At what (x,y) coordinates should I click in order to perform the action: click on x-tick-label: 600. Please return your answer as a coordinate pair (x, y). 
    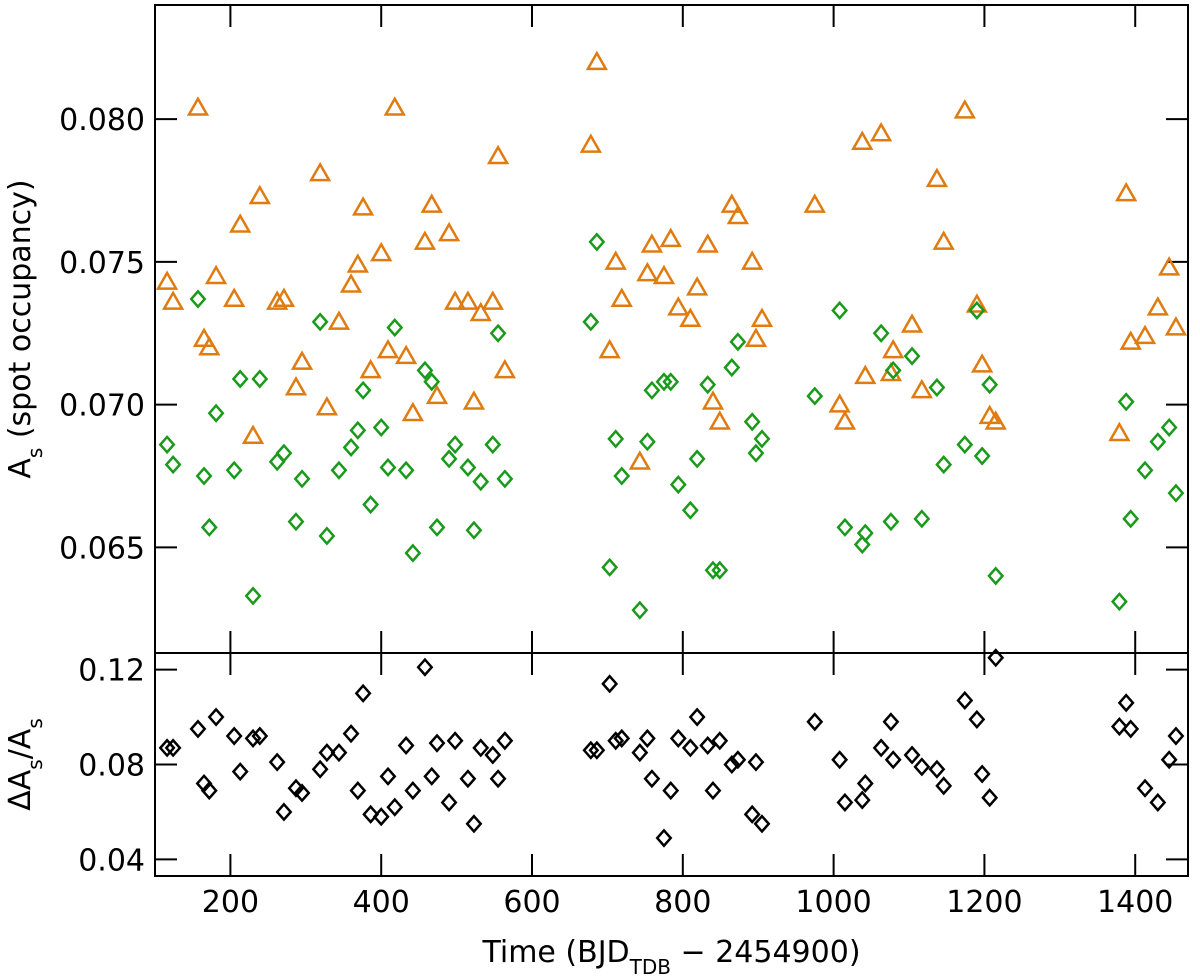
    Looking at the image, I should click on (531, 902).